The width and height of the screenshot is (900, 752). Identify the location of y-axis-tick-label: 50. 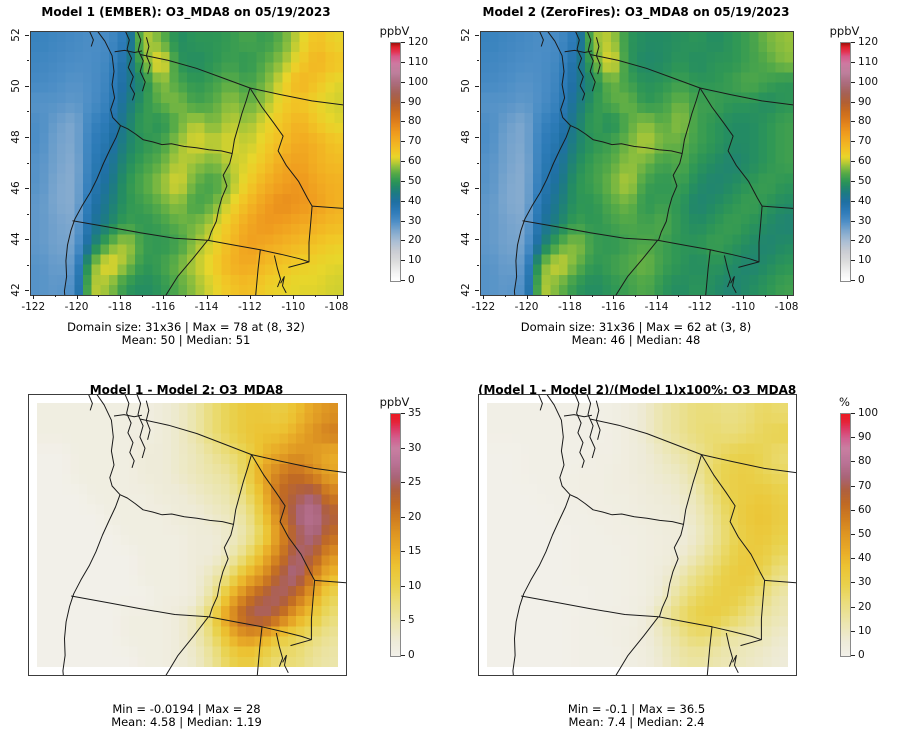
(466, 86).